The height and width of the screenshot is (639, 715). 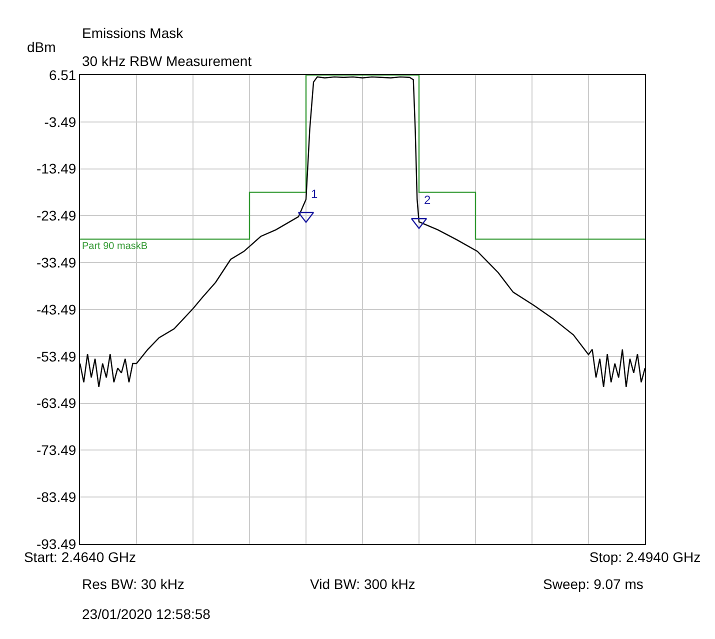 What do you see at coordinates (645, 556) in the screenshot?
I see `x-tick-label: Stop: 2.4940 GHz` at bounding box center [645, 556].